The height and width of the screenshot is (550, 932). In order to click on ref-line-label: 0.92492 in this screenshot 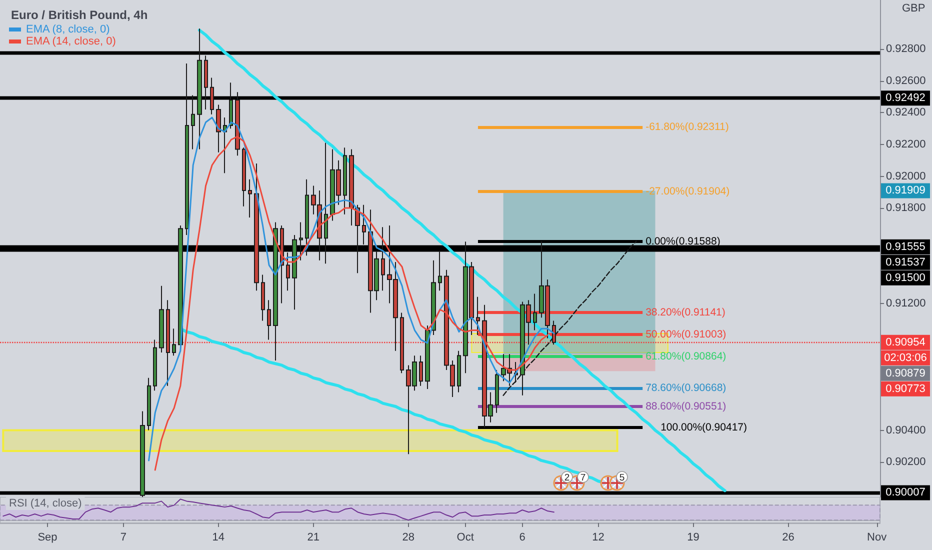, I will do `click(906, 98)`.